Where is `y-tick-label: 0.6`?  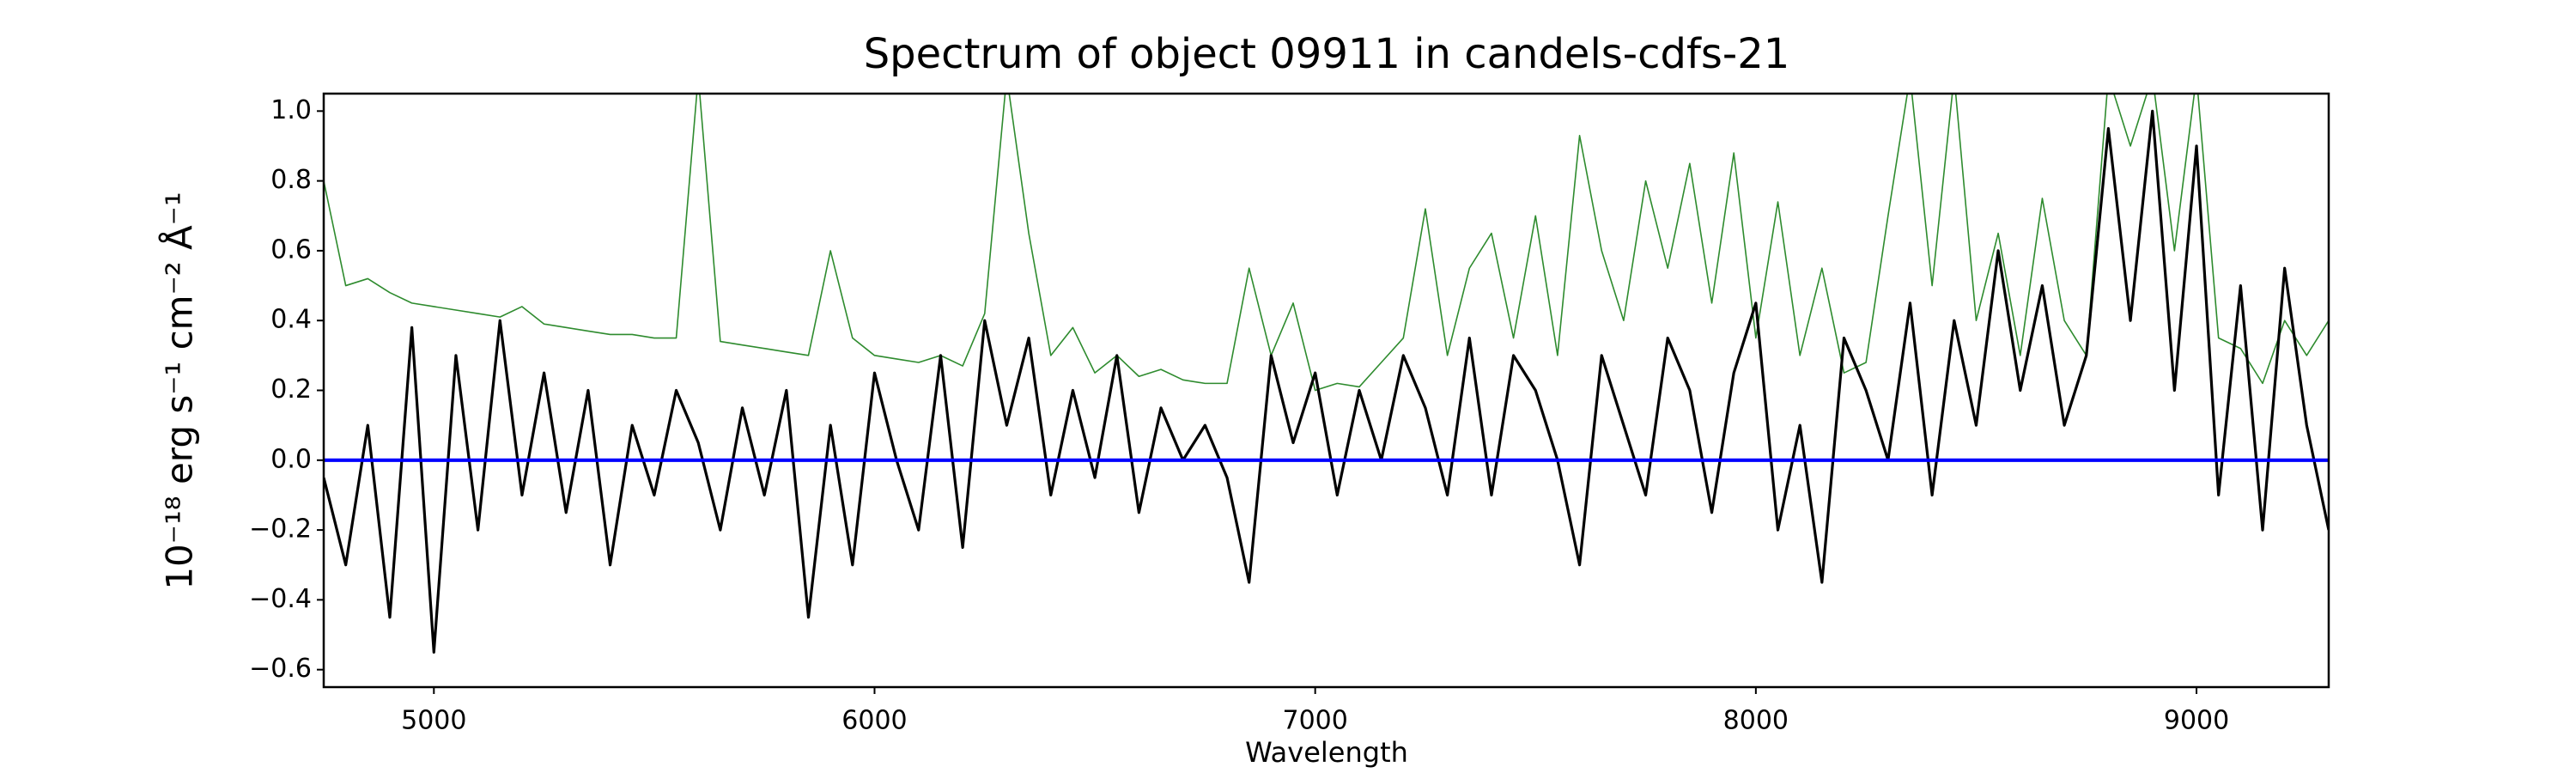
y-tick-label: 0.6 is located at coordinates (291, 250).